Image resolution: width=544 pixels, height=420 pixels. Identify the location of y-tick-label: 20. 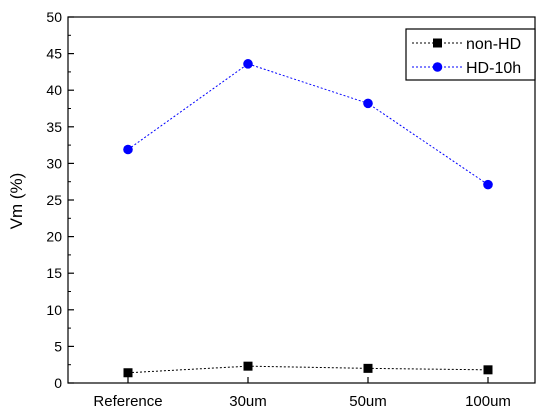
(54, 237).